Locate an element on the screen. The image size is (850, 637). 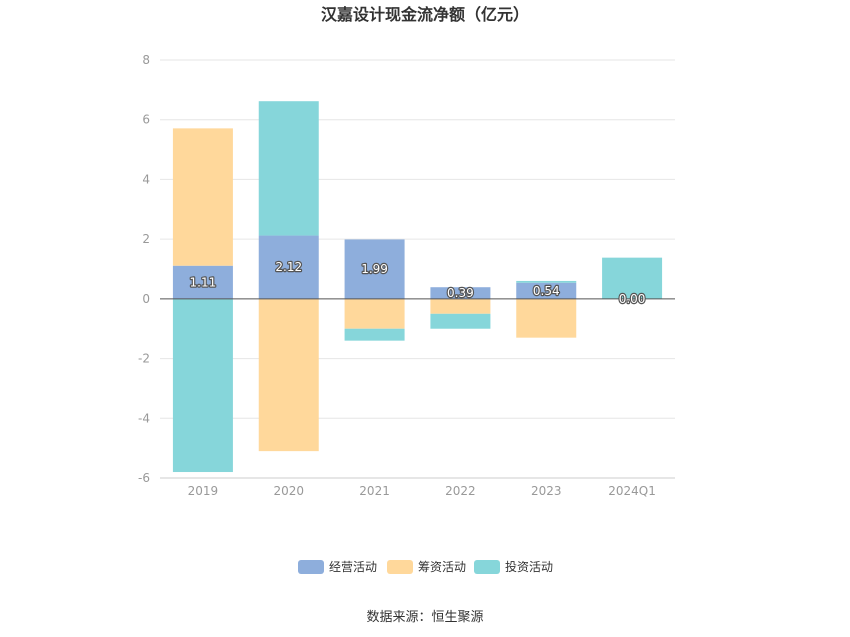
x-axis-ticks: 2019 2020 2021 2022 2023 2024Q1 is located at coordinates (417, 487).